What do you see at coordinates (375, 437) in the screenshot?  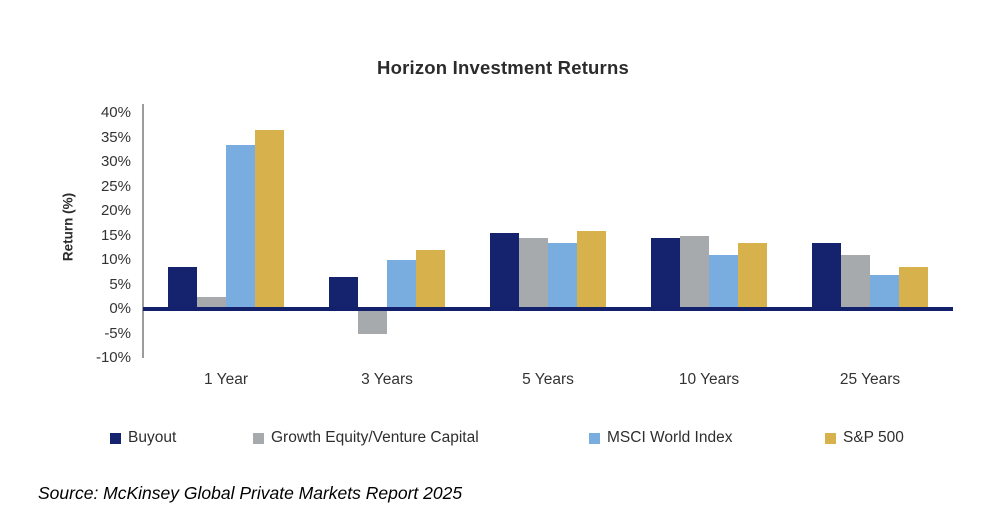 I see `legend-label: Growth Equity/Venture Capital` at bounding box center [375, 437].